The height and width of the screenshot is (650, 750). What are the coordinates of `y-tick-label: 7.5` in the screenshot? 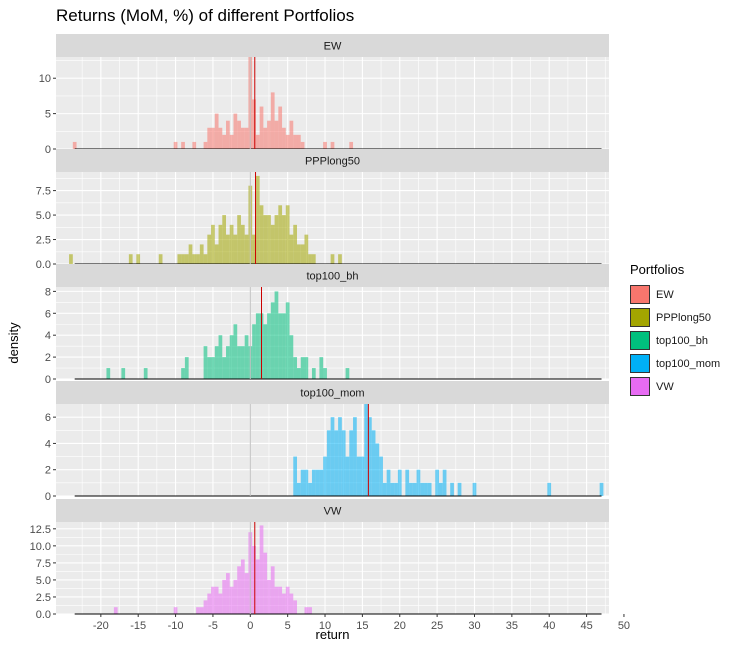 It's located at (43, 564).